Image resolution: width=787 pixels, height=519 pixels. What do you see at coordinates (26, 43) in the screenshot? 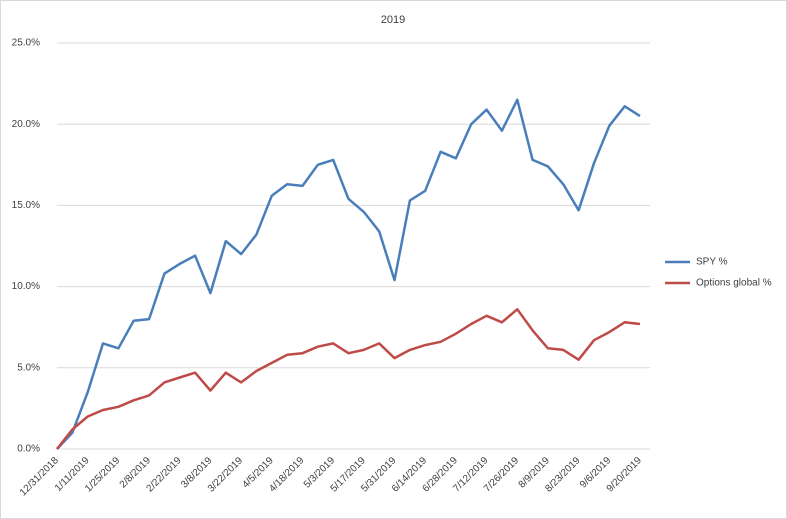
I see `y-tick-label: 25.0%` at bounding box center [26, 43].